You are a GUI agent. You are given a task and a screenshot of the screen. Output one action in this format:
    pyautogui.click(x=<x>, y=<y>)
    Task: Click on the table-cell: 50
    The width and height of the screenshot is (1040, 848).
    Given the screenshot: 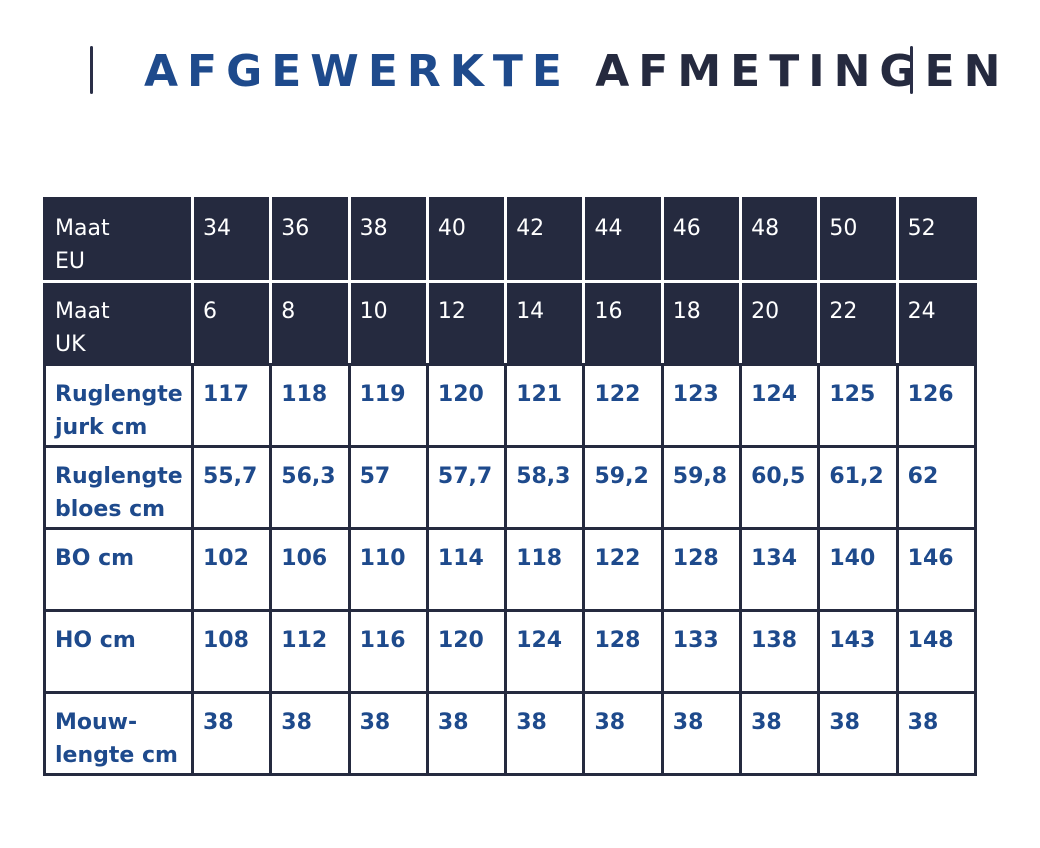 What is the action you would take?
    pyautogui.click(x=858, y=240)
    